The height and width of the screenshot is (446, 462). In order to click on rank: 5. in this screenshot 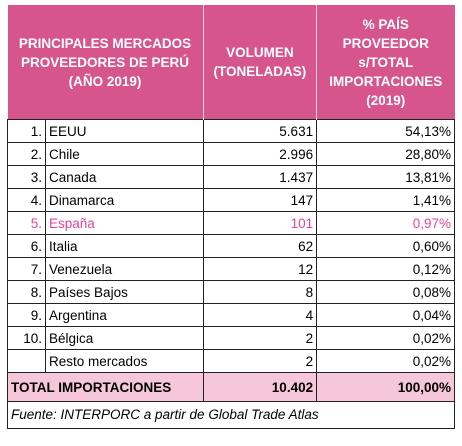, I will do `click(36, 223)`.